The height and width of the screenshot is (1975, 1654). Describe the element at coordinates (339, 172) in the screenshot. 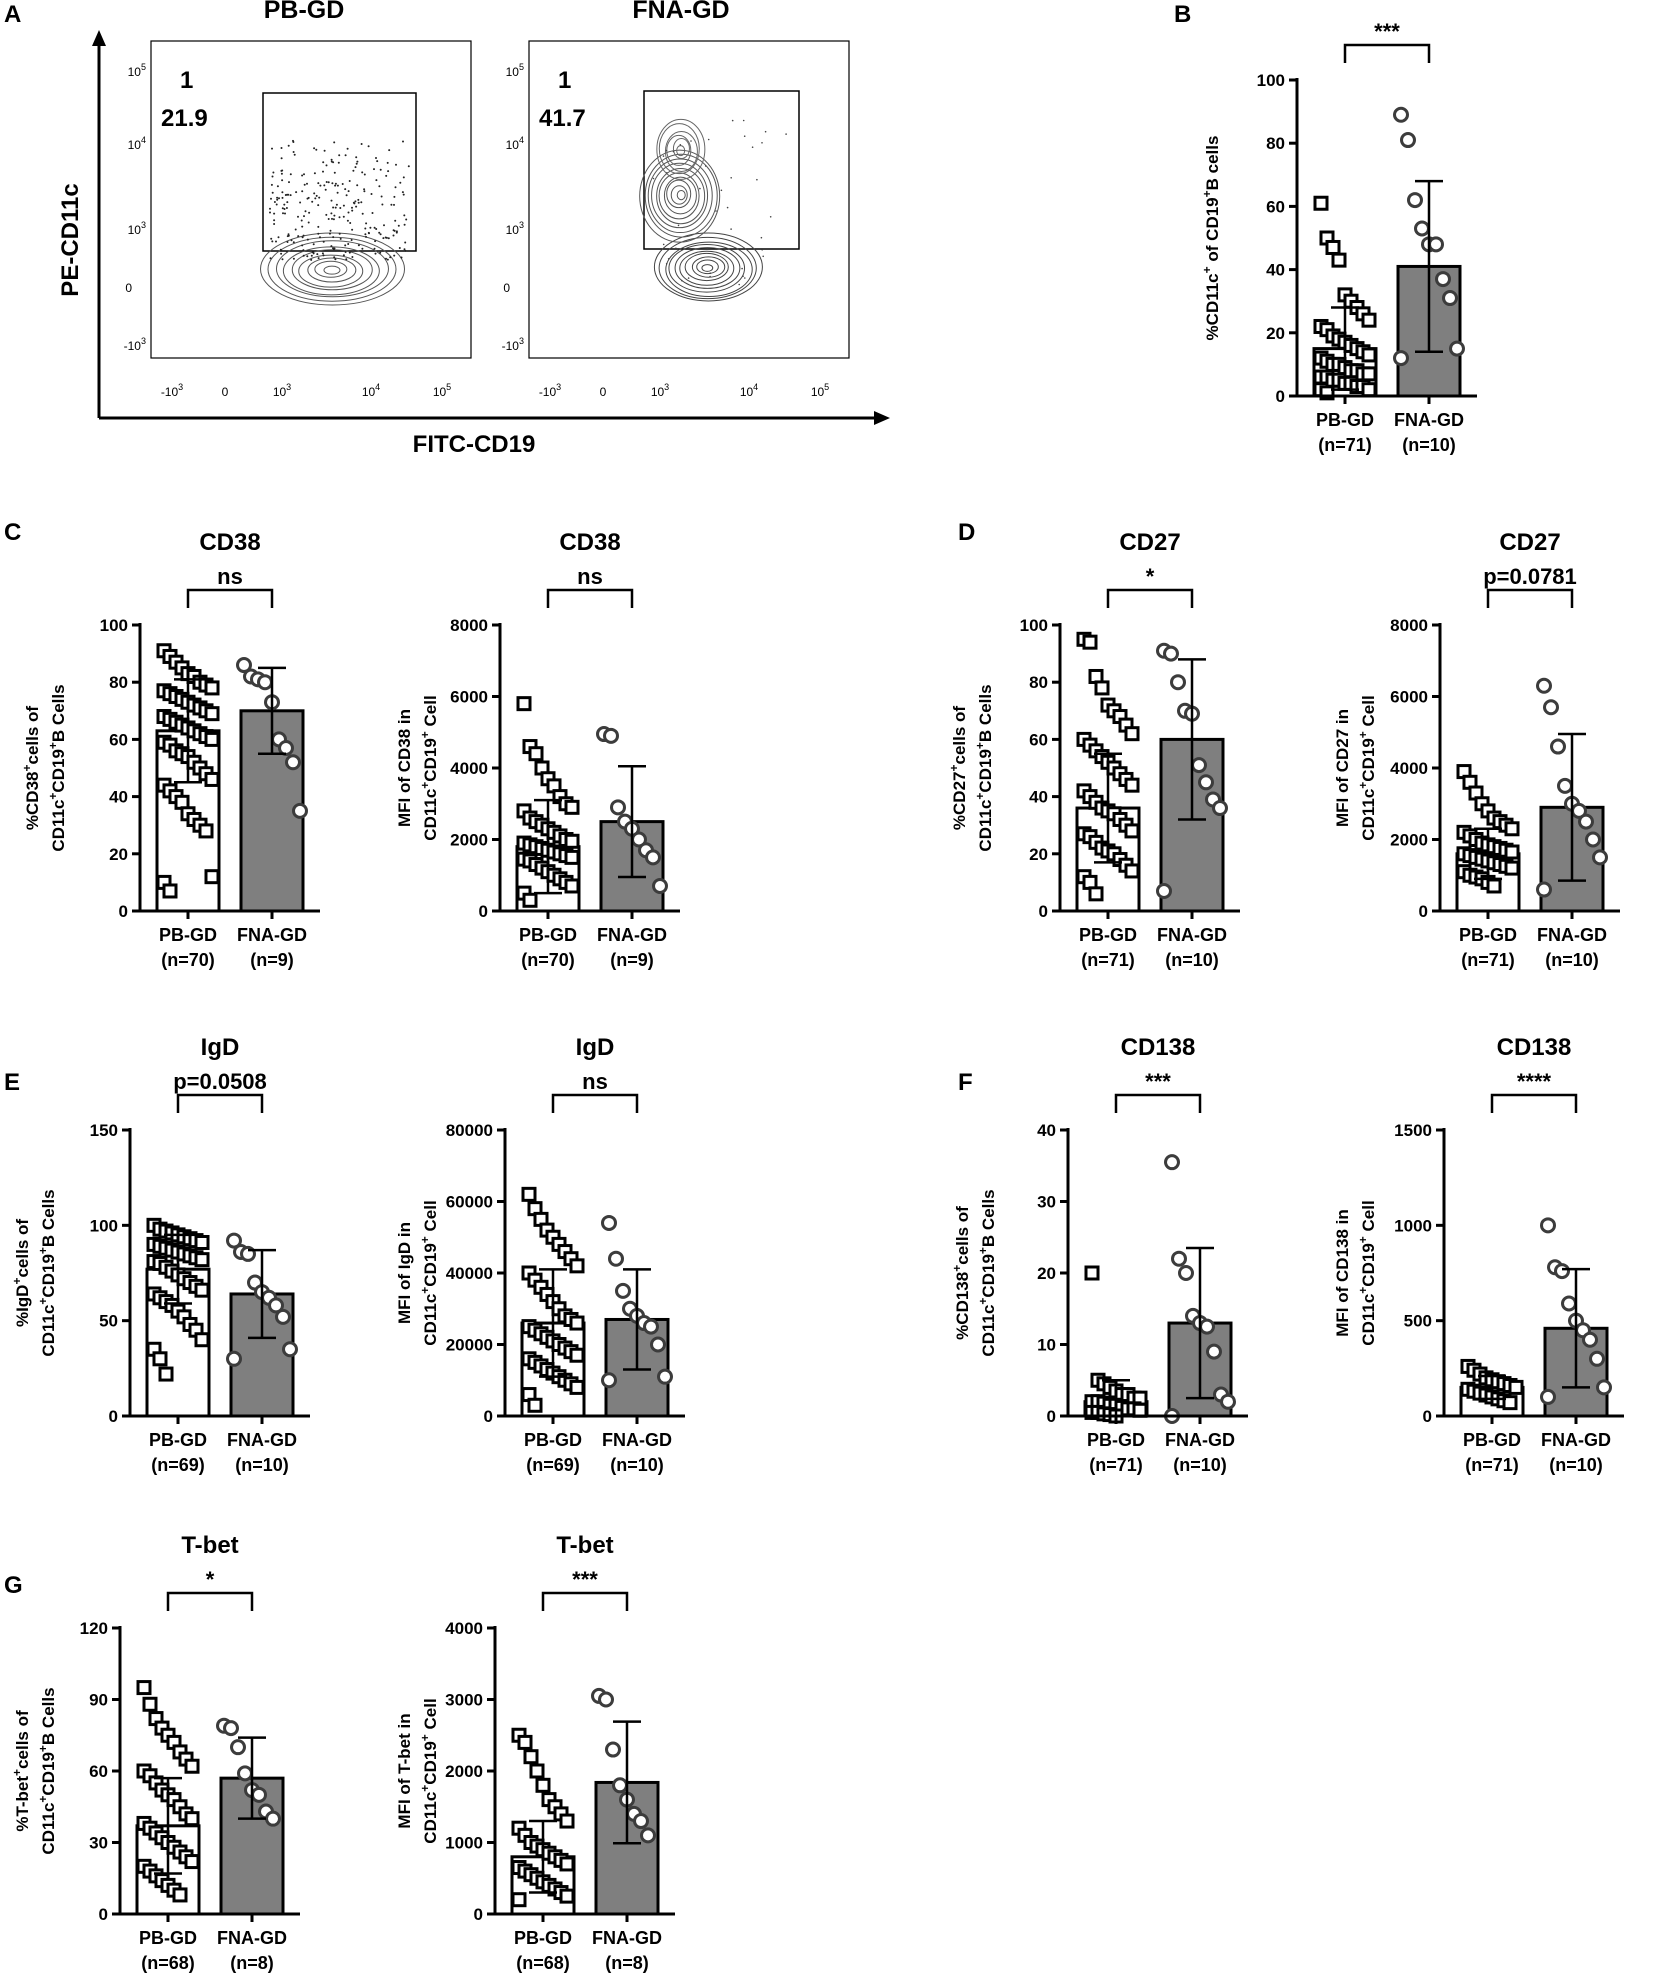

I see `facs-gate` at that location.